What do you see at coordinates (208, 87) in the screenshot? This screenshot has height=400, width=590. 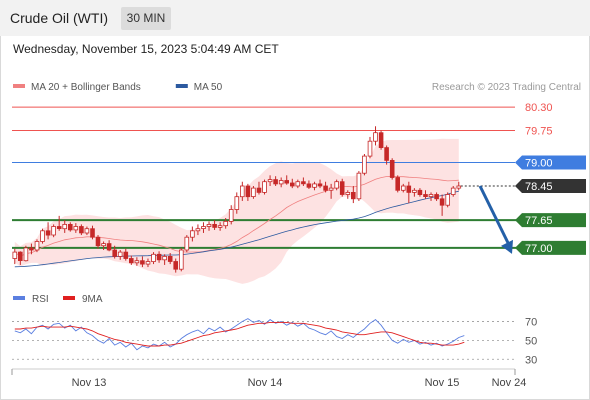 I see `legend-label-1: MA 50` at bounding box center [208, 87].